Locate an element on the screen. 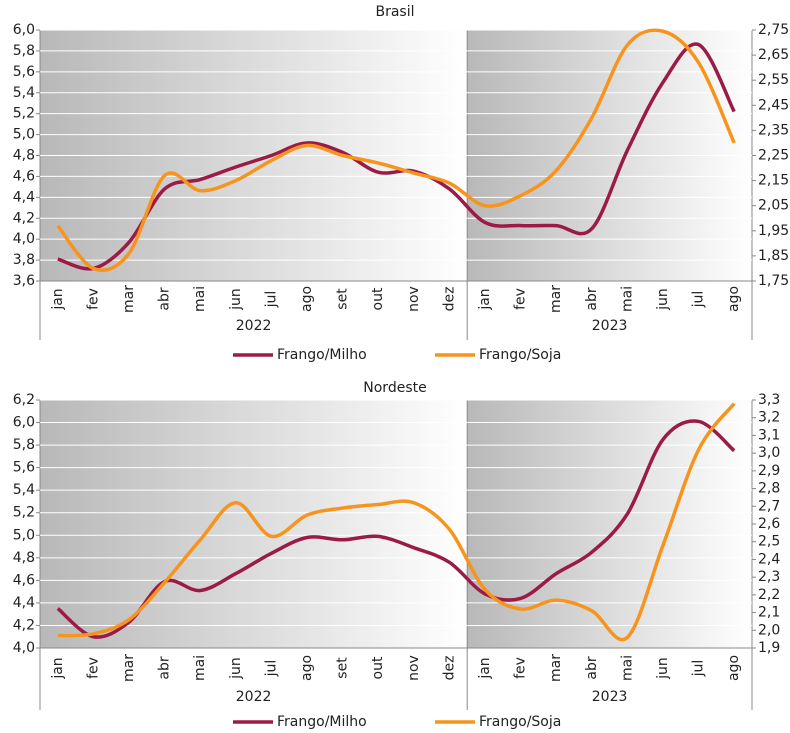 Image resolution: width=790 pixels, height=733 pixels. y2-tick-label: 2,35 is located at coordinates (773, 130).